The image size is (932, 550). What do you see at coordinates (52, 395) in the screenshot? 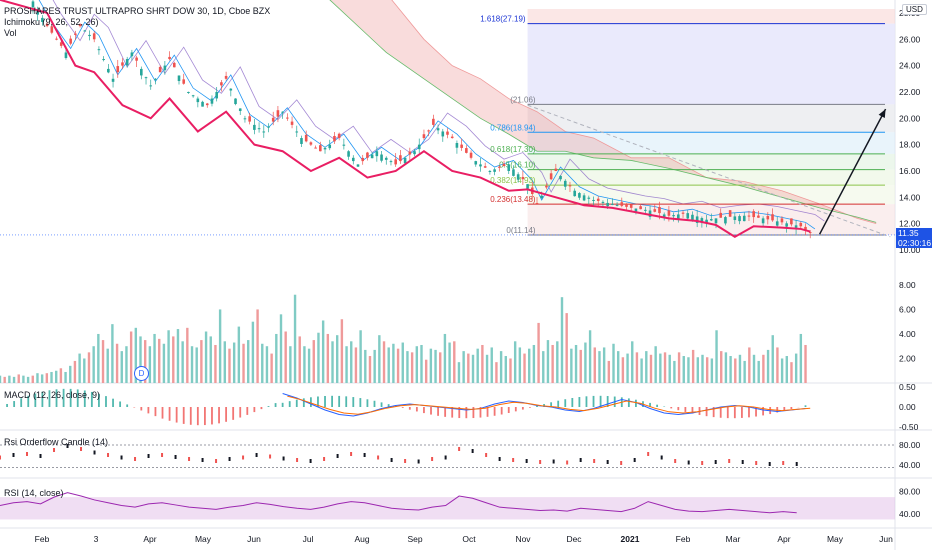
I see `macd-label: MACD (12, 26, close, 9)` at bounding box center [52, 395].